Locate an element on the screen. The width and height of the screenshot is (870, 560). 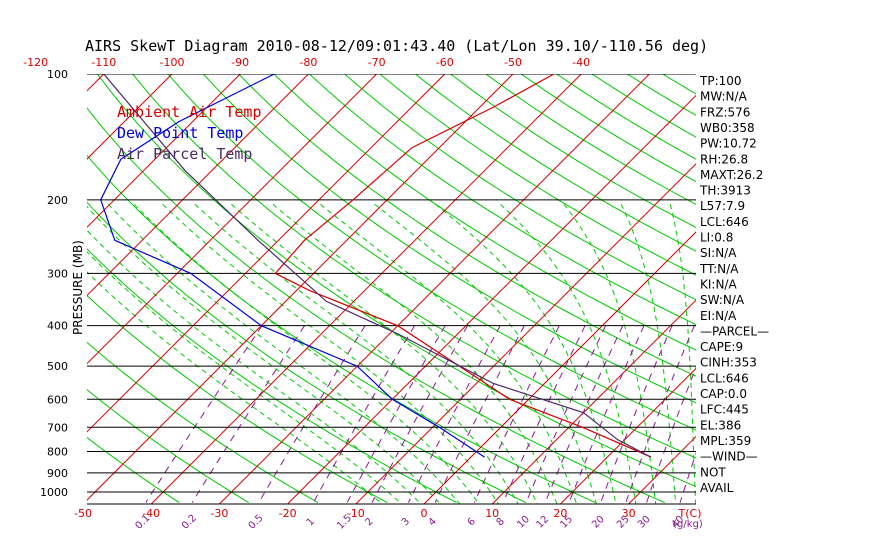
top-temp-tick-label: -110 is located at coordinates (103, 62).